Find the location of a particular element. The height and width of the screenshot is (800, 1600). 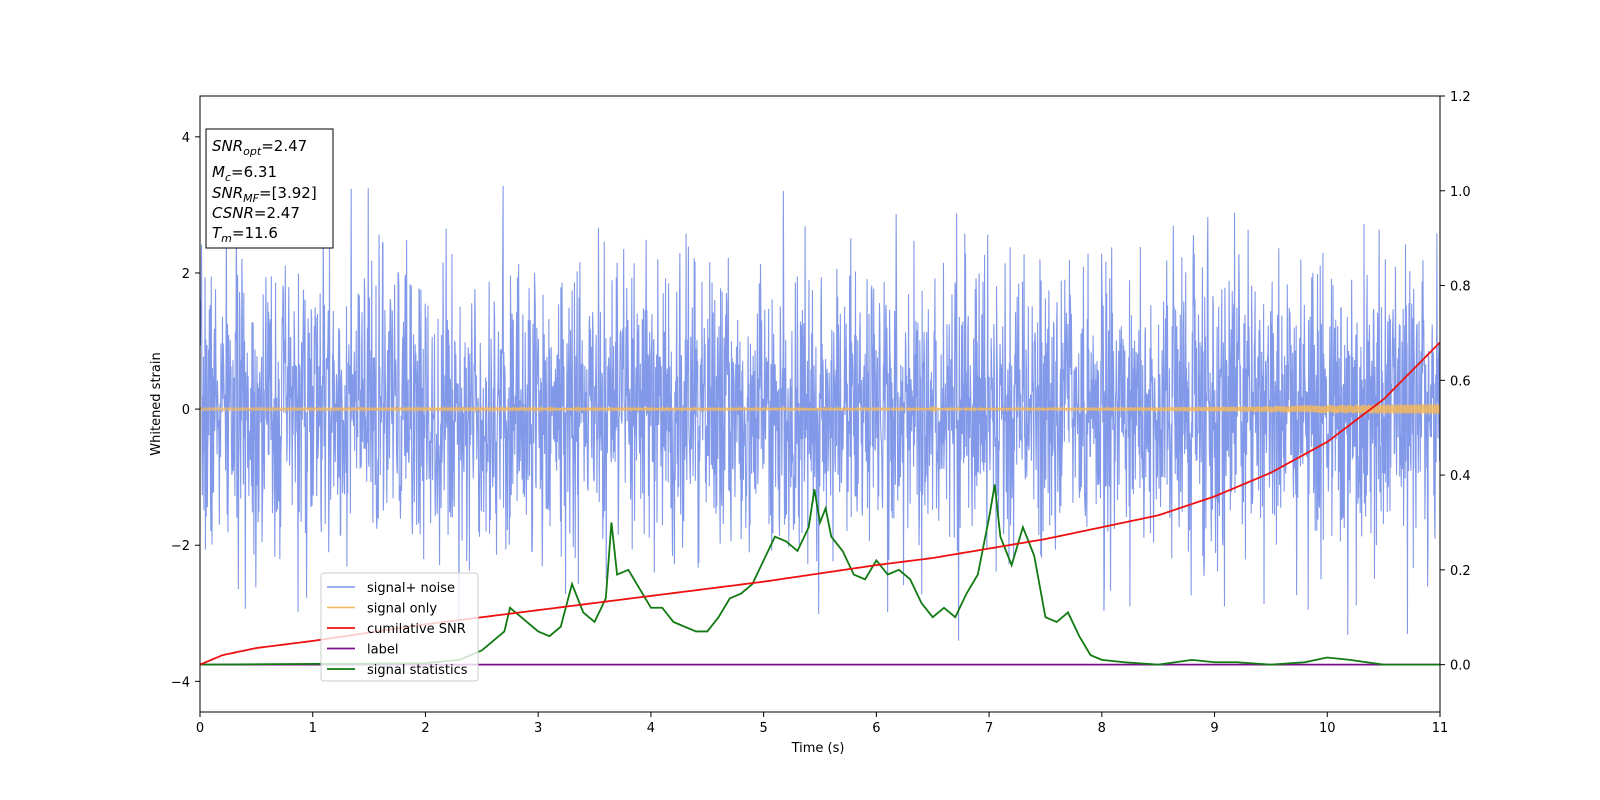

x-tick-label: 7 is located at coordinates (989, 728).